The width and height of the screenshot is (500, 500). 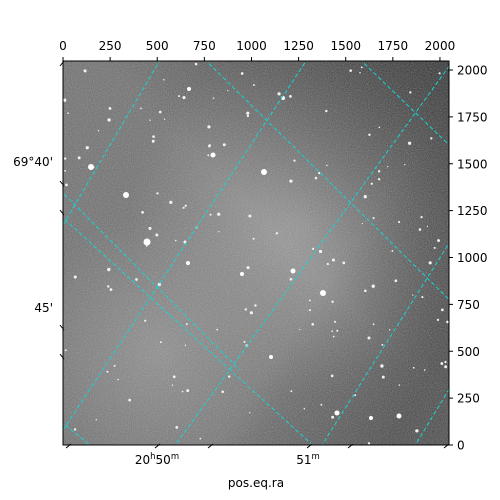 I want to click on right-tick-label: 500, so click(x=468, y=352).